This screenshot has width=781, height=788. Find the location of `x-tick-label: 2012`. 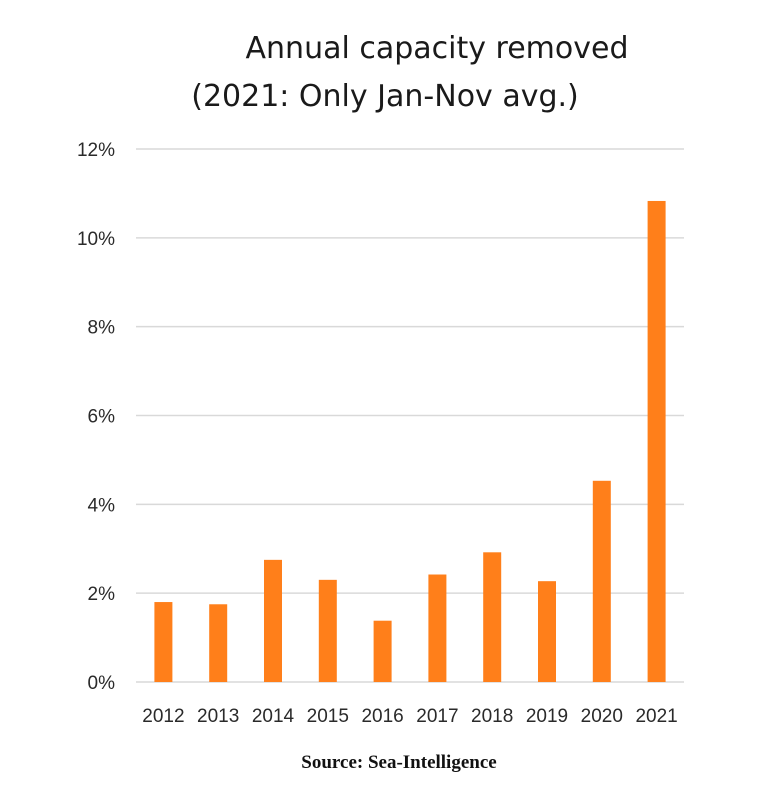

x-tick-label: 2012 is located at coordinates (163, 716).